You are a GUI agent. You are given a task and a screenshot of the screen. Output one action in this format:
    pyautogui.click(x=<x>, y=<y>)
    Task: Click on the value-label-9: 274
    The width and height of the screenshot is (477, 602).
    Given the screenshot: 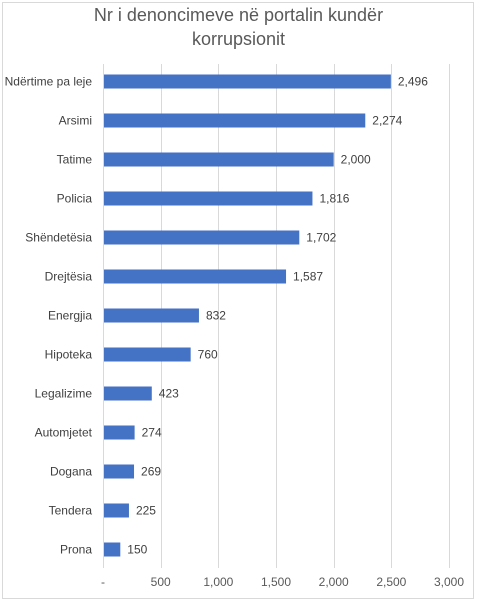 What is the action you would take?
    pyautogui.click(x=152, y=433)
    